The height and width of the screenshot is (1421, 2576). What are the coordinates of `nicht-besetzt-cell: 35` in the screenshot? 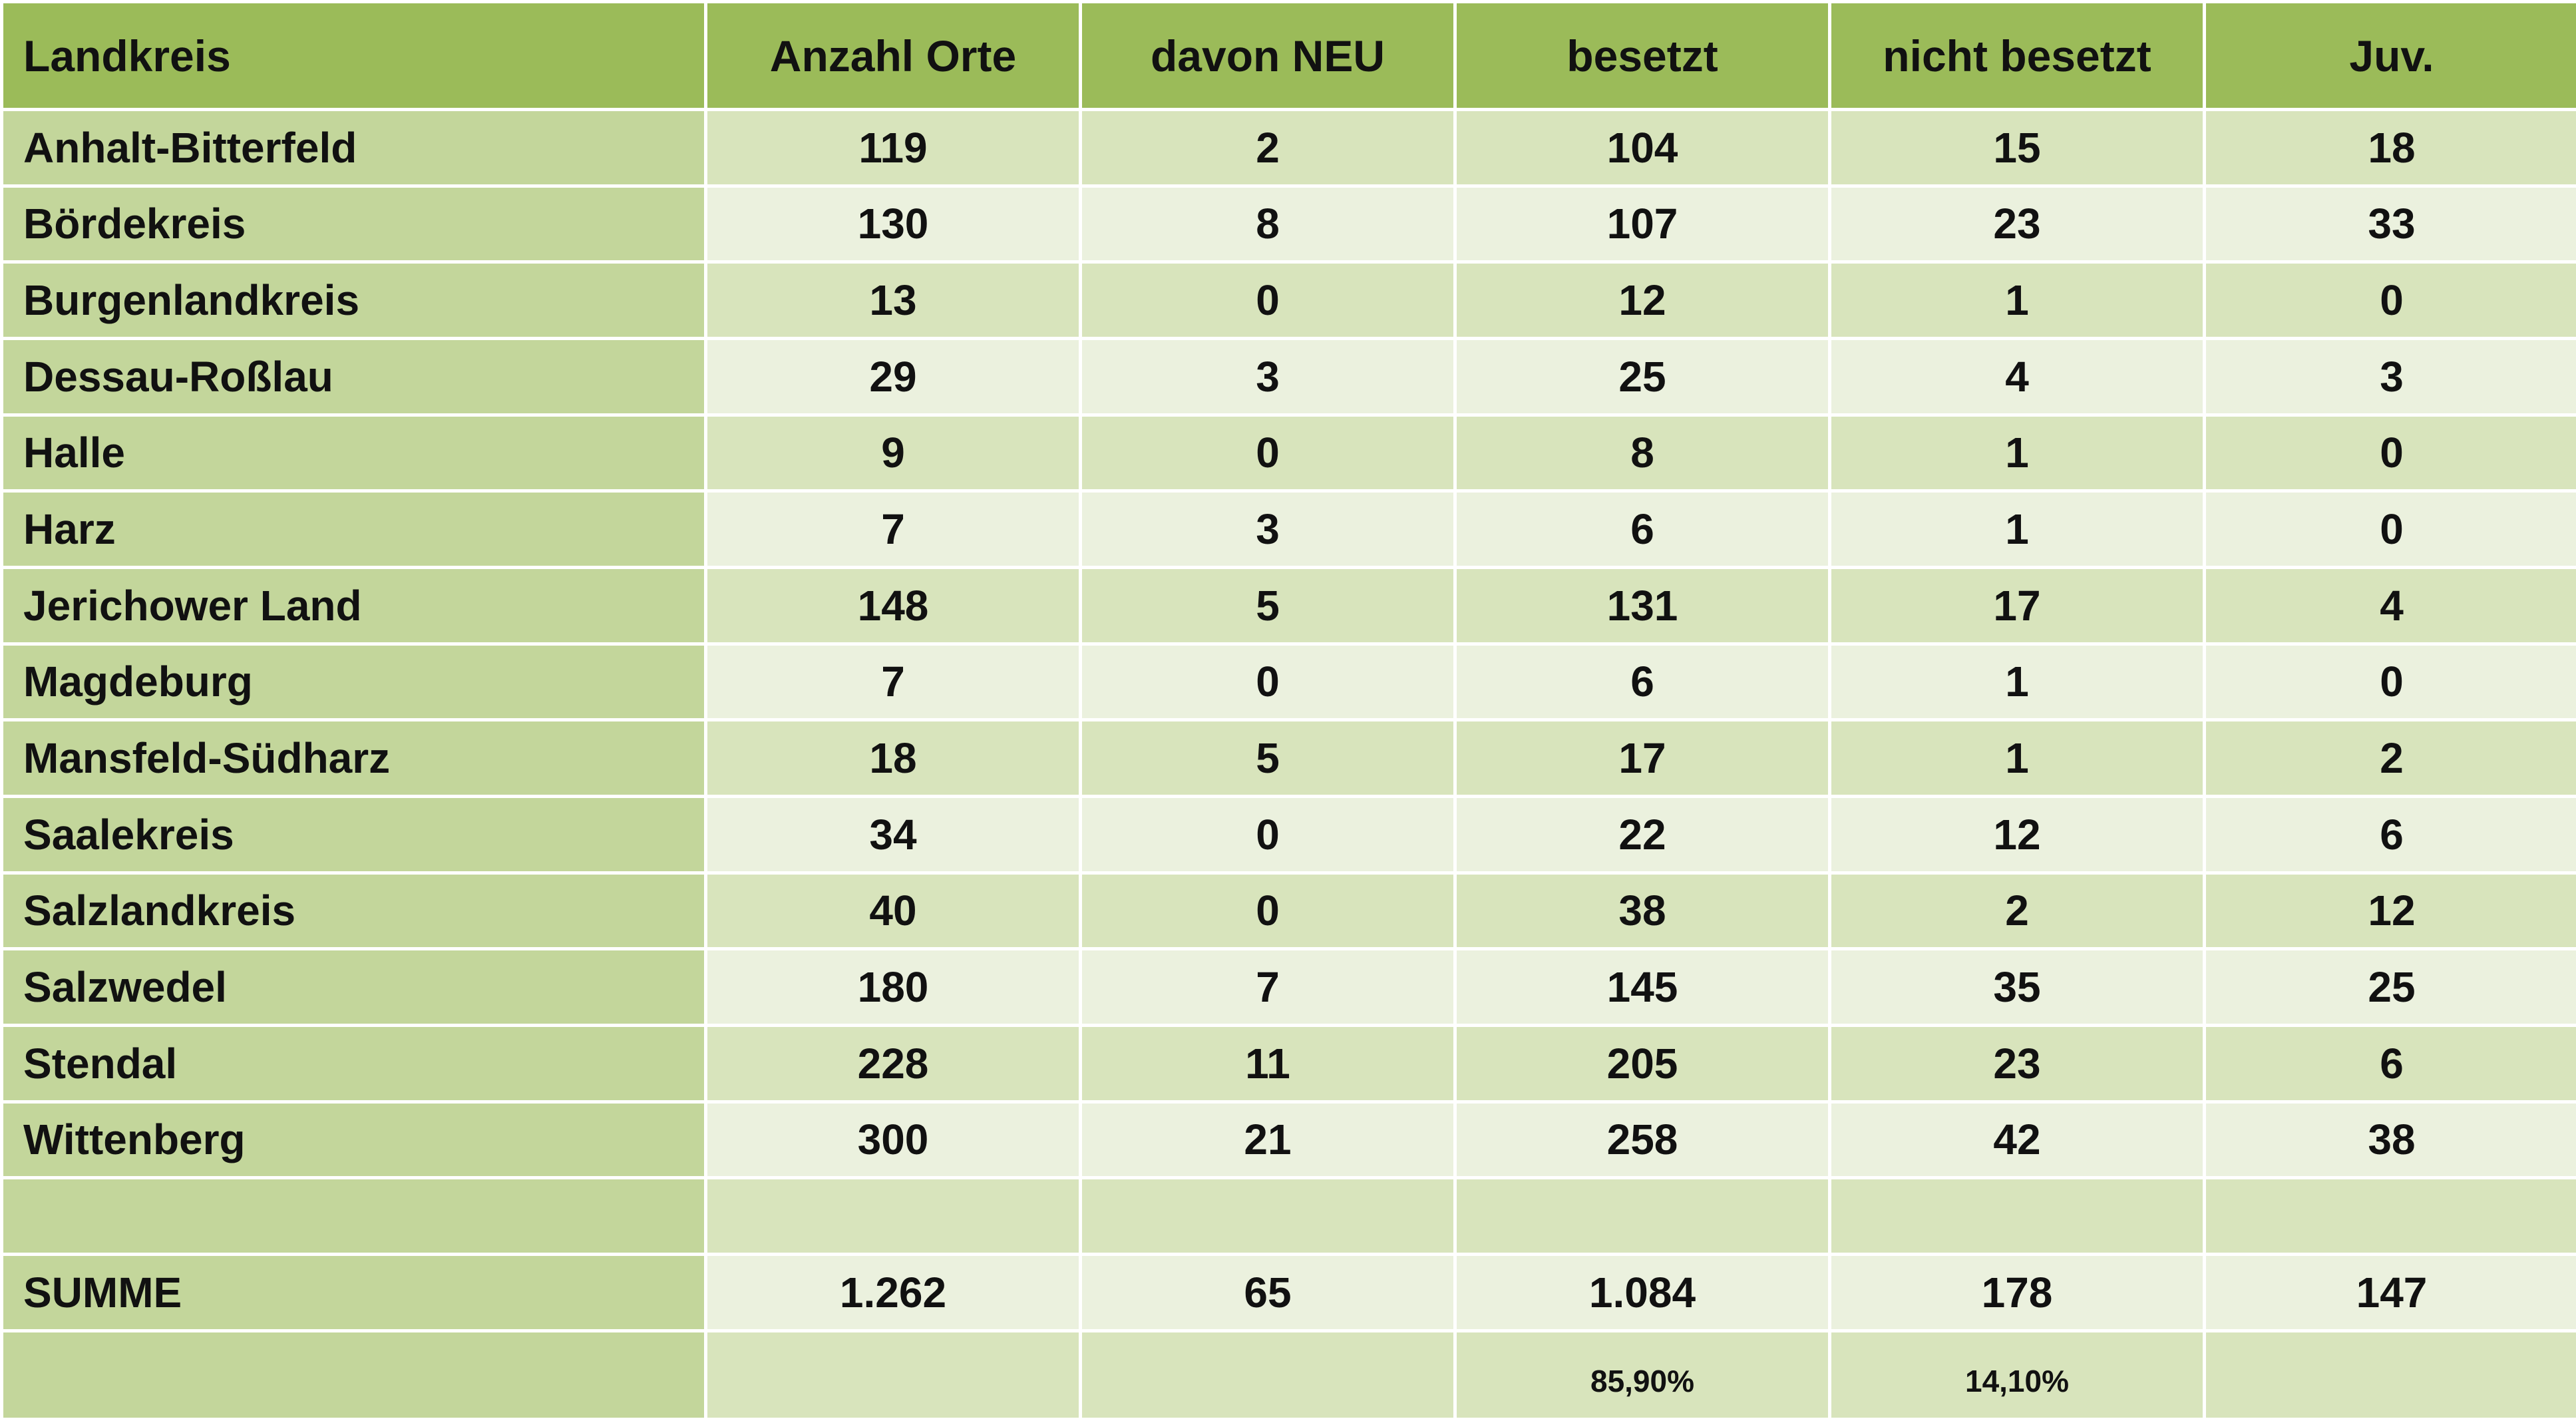 It's located at (2017, 987).